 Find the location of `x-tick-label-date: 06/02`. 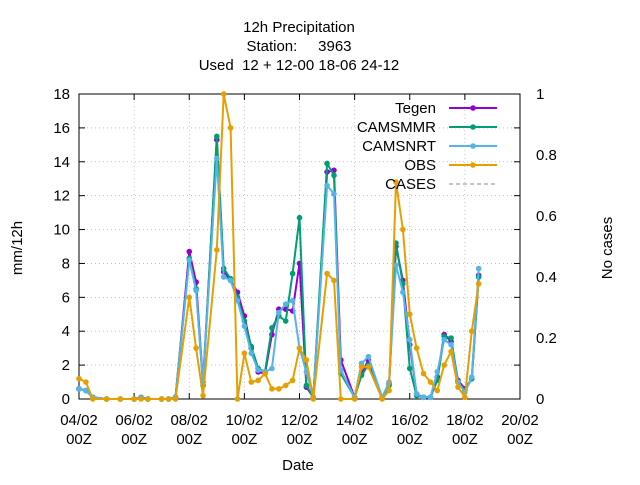

x-tick-label-date: 06/02 is located at coordinates (134, 420).